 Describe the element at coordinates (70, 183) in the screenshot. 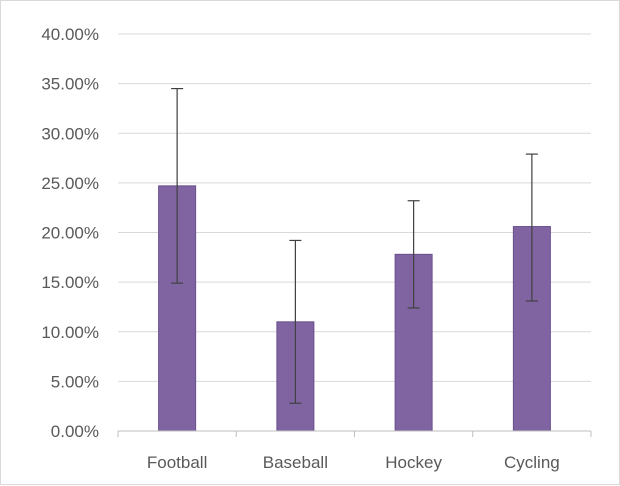

I see `y-tick-label: 25.00%` at that location.